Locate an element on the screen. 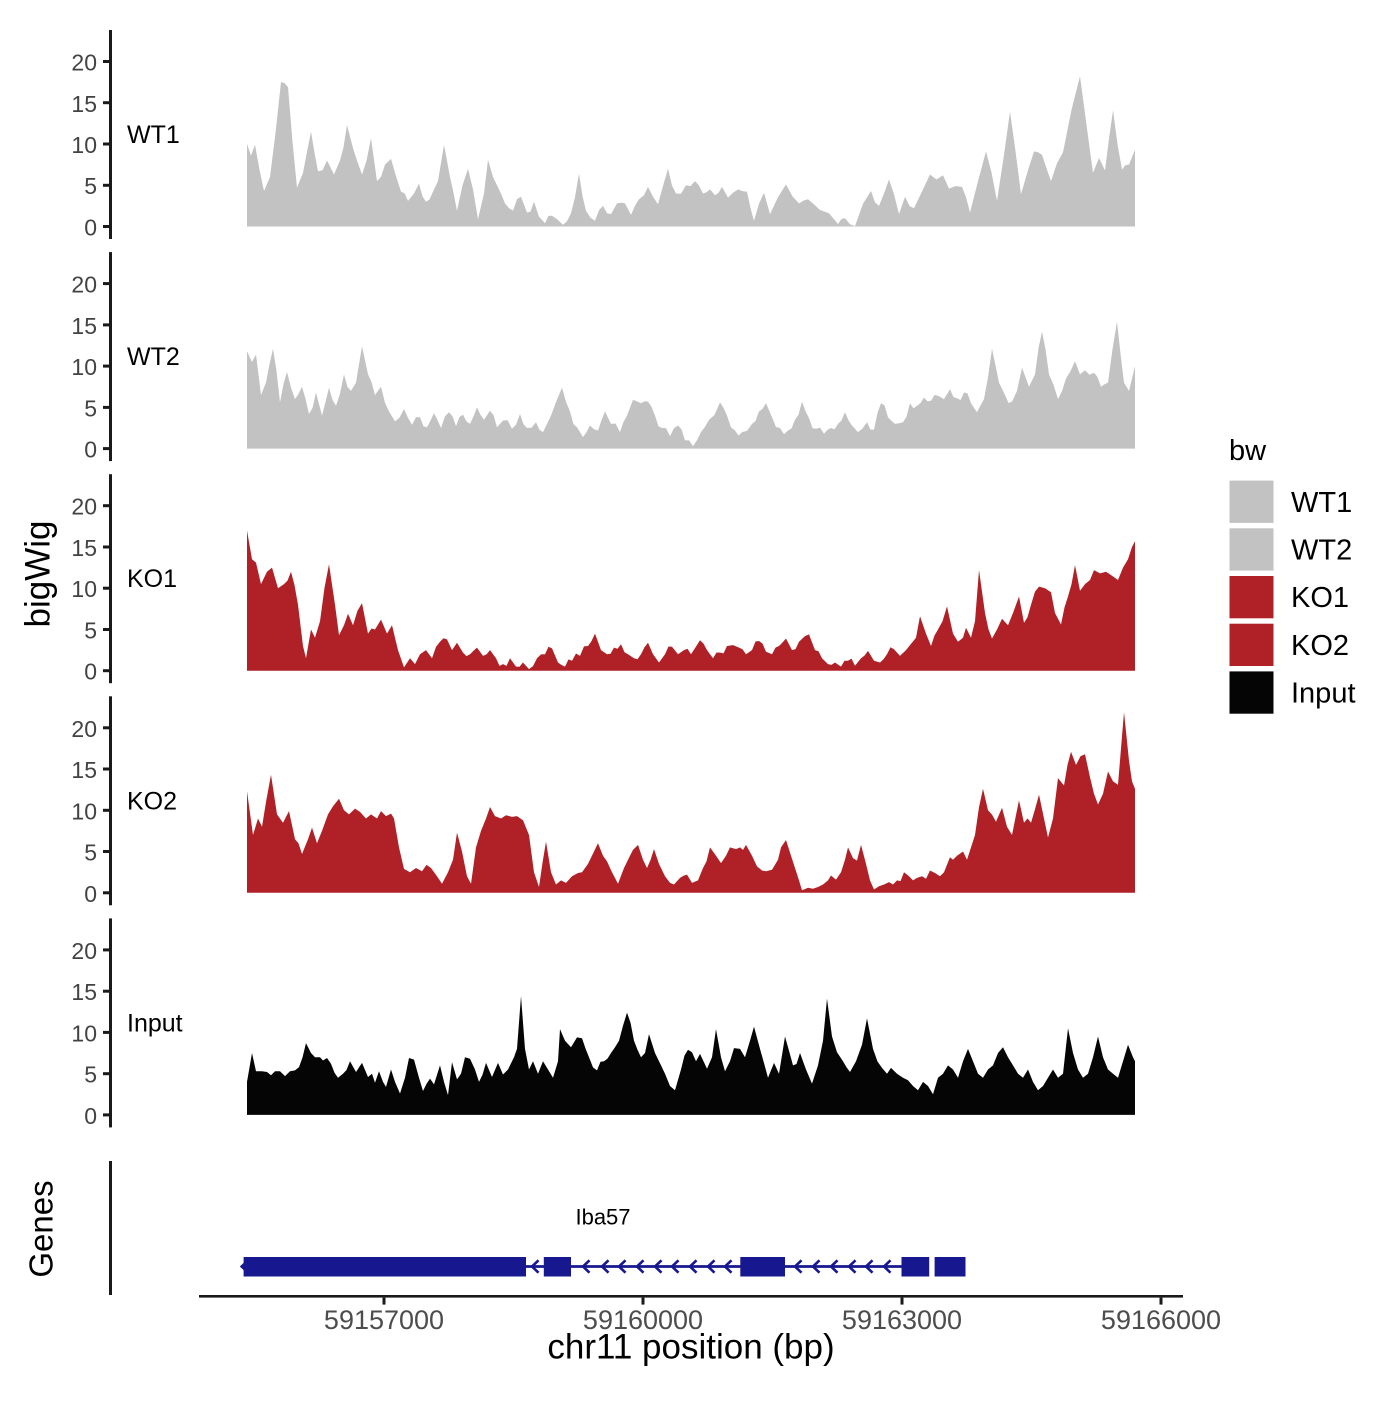  svg-text: 59163000 is located at coordinates (902, 1320).